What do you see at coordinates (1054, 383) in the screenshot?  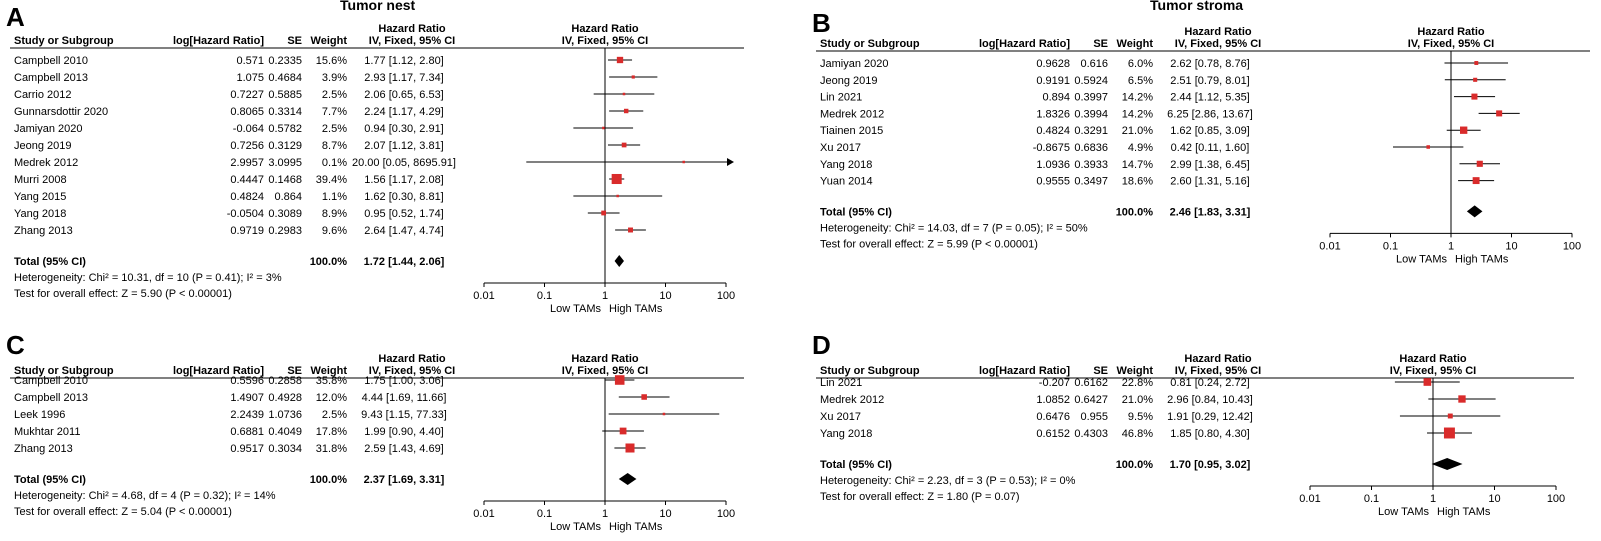 I see `study-log-hr: -0.207` at bounding box center [1054, 383].